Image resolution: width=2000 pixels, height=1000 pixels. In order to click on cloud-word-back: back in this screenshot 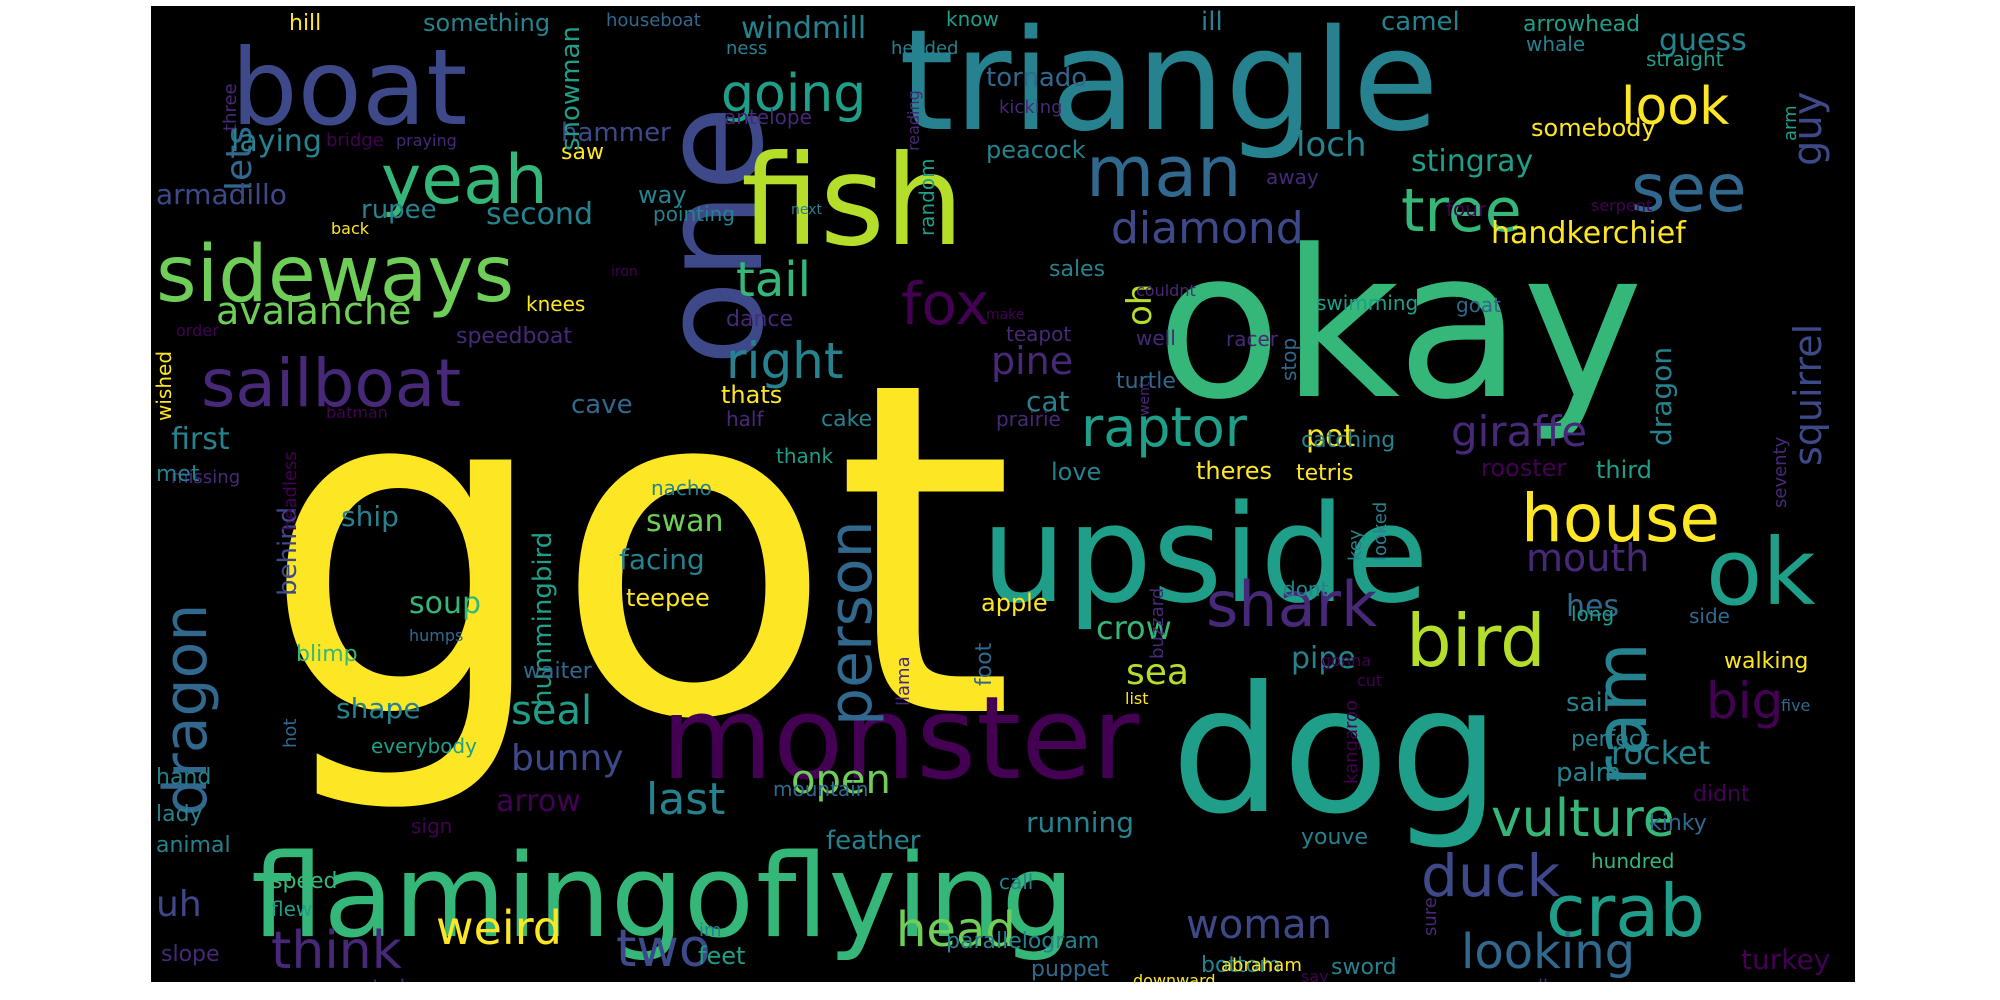, I will do `click(350, 228)`.